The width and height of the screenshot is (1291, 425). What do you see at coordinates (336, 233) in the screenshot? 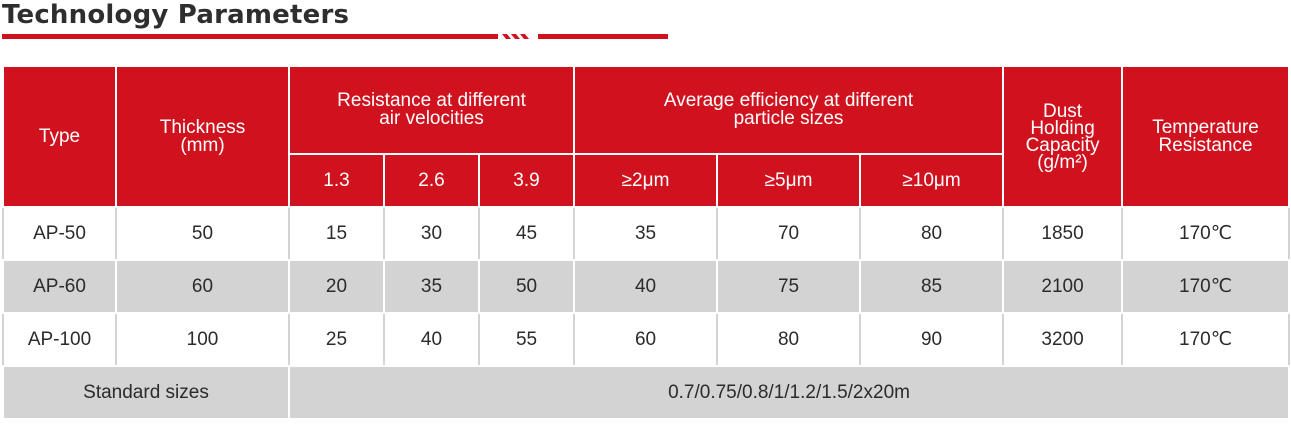
I see `cell-resistance: 15` at bounding box center [336, 233].